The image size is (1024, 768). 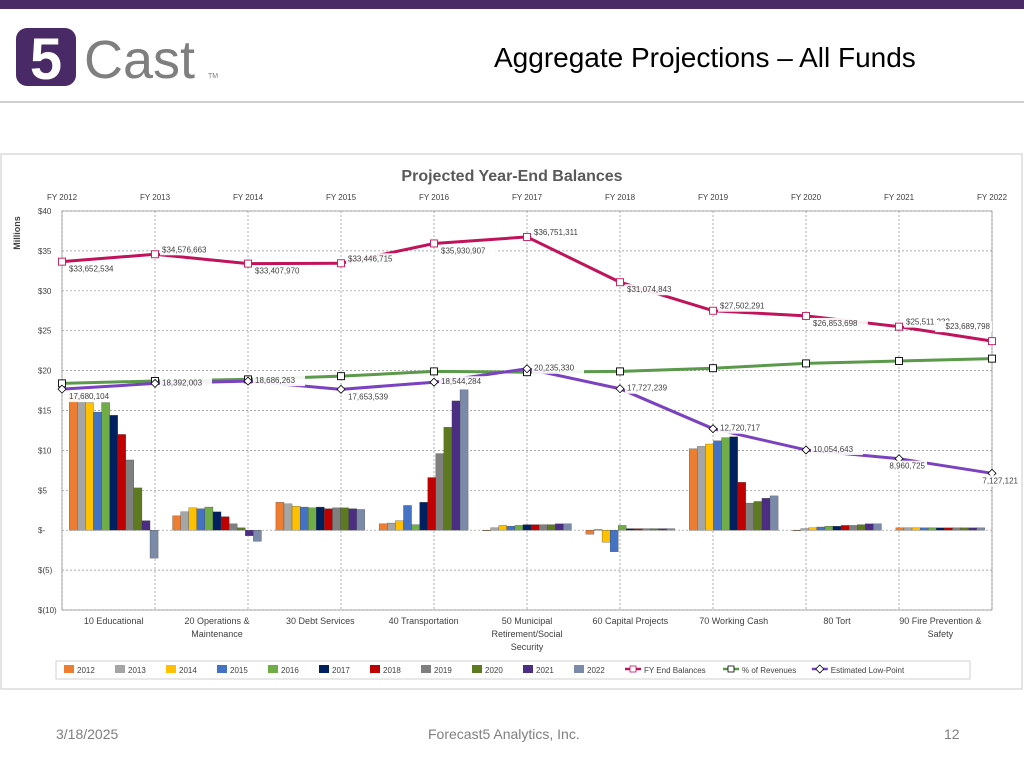 I want to click on legend-label: 2013, so click(x=137, y=670).